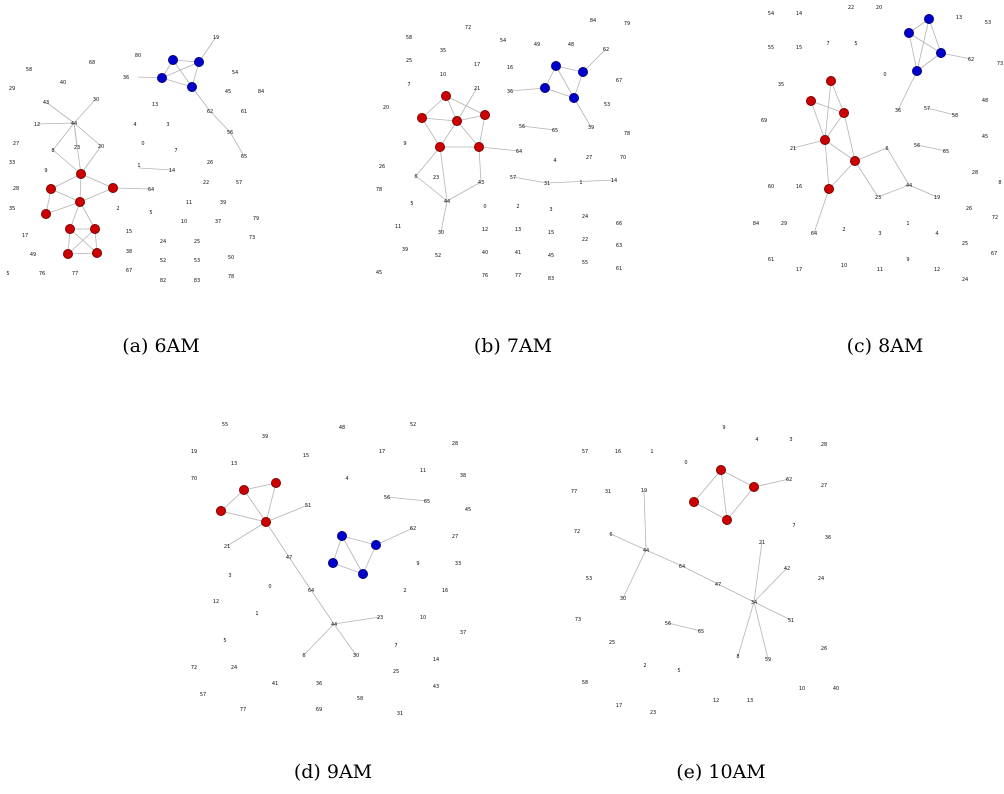 The width and height of the screenshot is (1004, 794). What do you see at coordinates (965, 244) in the screenshot?
I see `node-label: 25` at bounding box center [965, 244].